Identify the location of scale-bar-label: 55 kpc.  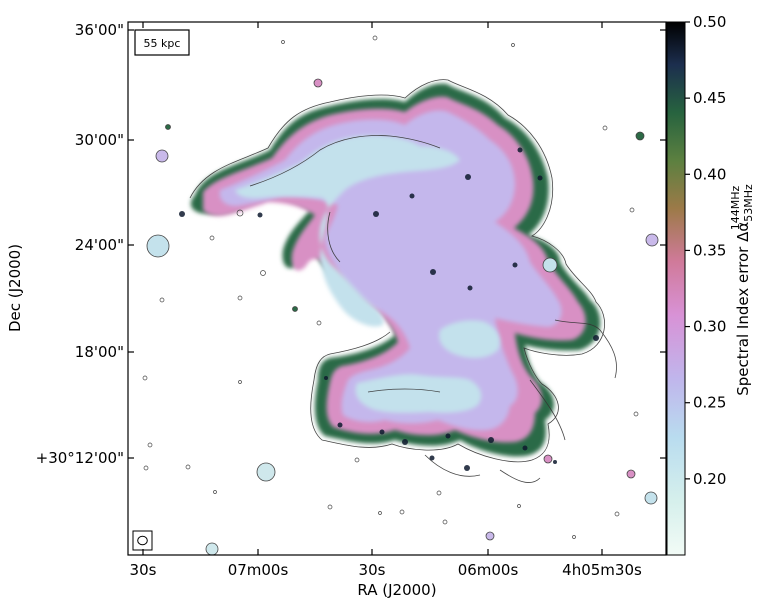
(162, 43).